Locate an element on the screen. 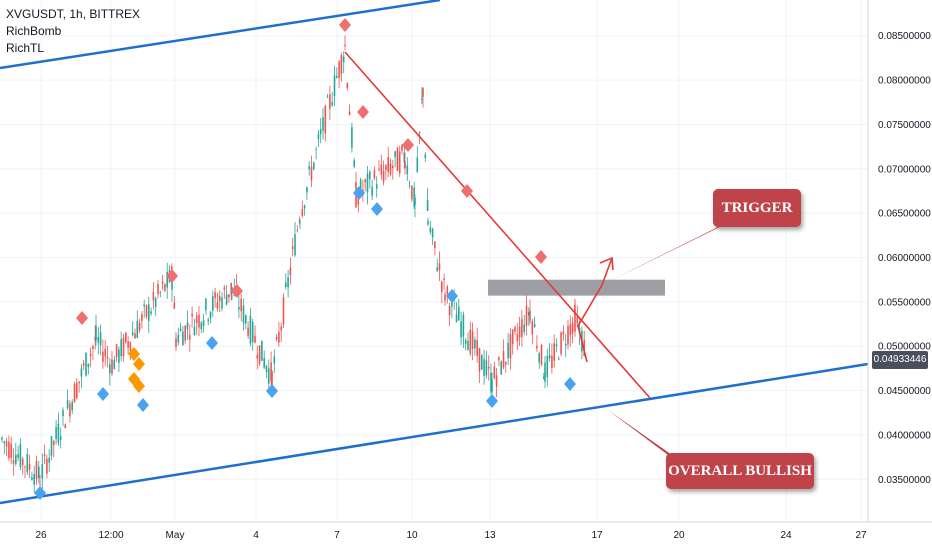  time-axis-label: 17 is located at coordinates (597, 535).